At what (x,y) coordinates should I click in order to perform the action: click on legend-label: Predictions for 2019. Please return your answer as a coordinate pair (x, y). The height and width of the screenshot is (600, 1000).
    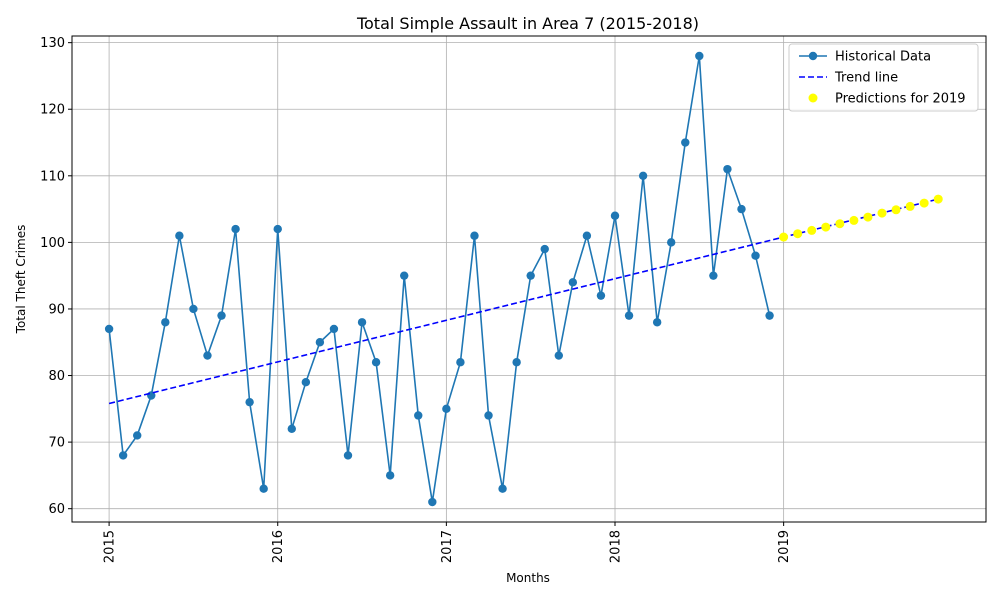
    Looking at the image, I should click on (900, 99).